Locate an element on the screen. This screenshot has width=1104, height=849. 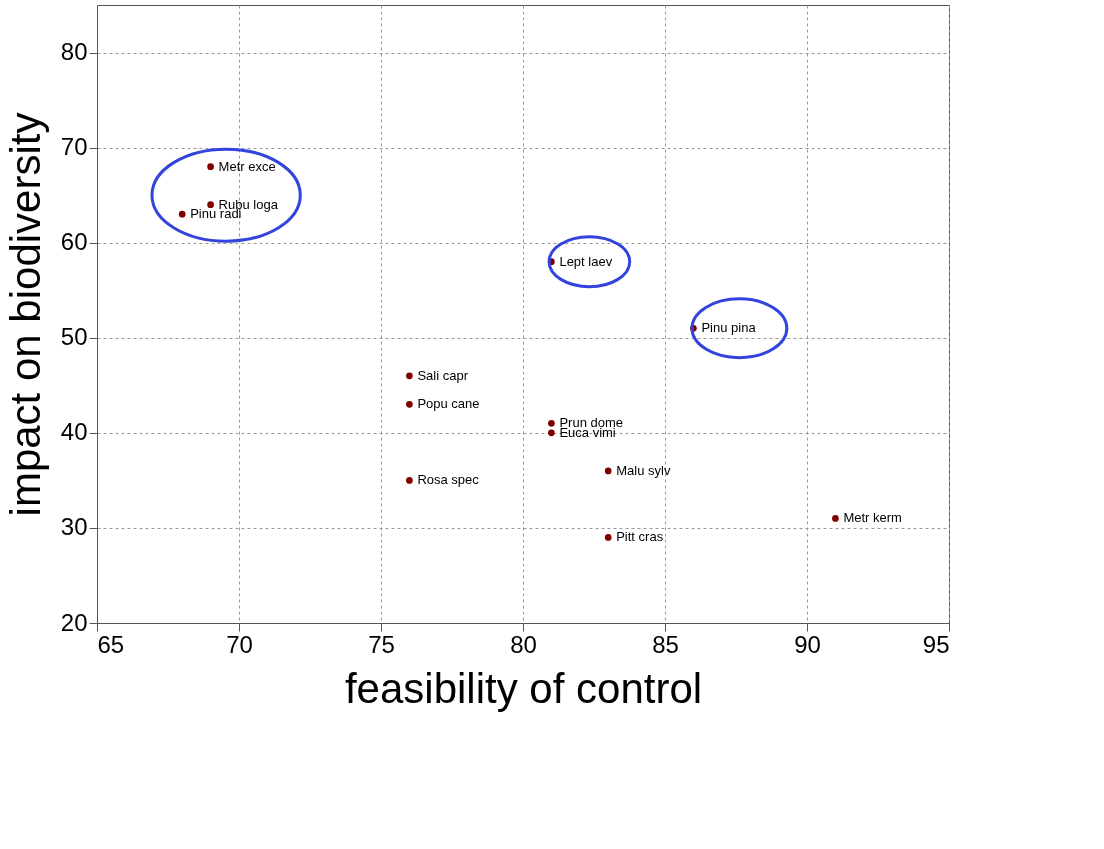
annotation: Popu cane is located at coordinates (448, 404).